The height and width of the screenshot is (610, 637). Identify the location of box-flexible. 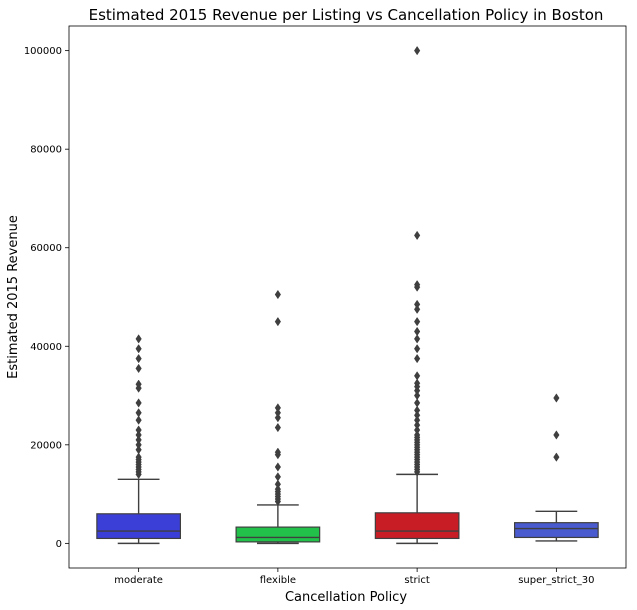
(278, 417).